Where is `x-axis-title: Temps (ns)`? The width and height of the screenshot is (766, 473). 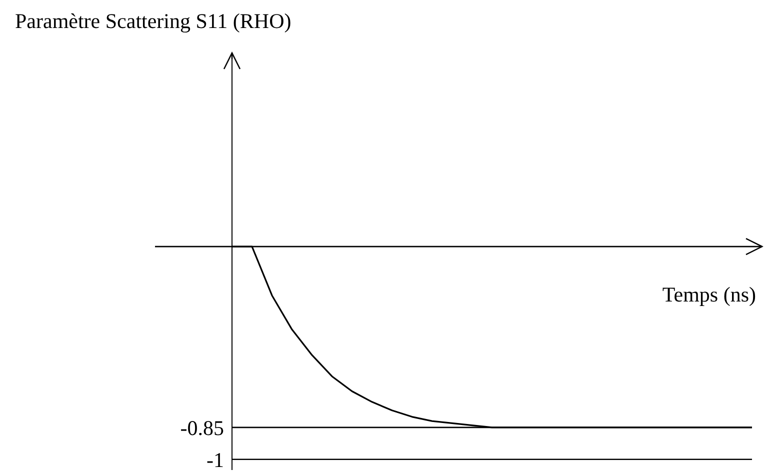 x-axis-title: Temps (ns) is located at coordinates (709, 294).